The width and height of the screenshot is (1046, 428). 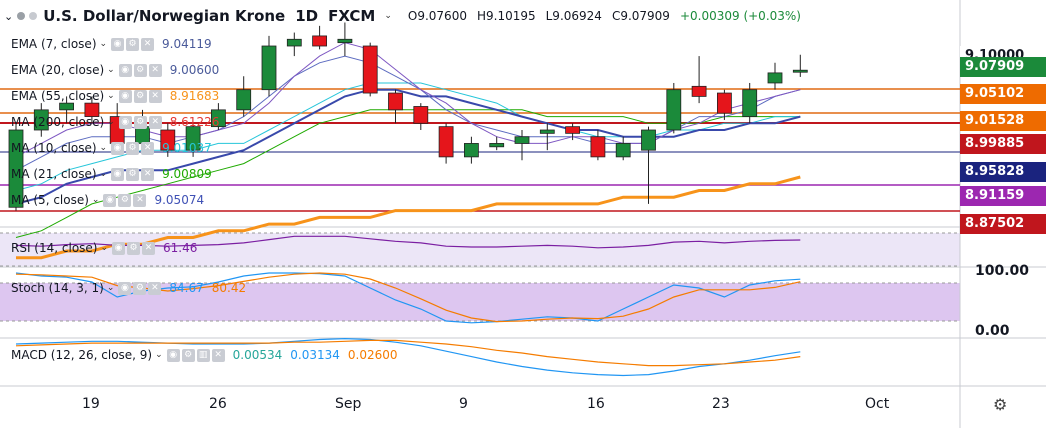 I want to click on stoch-legend: Stoch (14, 3, 1) ⌄ ◉ ⚙ ✕ 84.67 80.42, so click(x=128, y=288).